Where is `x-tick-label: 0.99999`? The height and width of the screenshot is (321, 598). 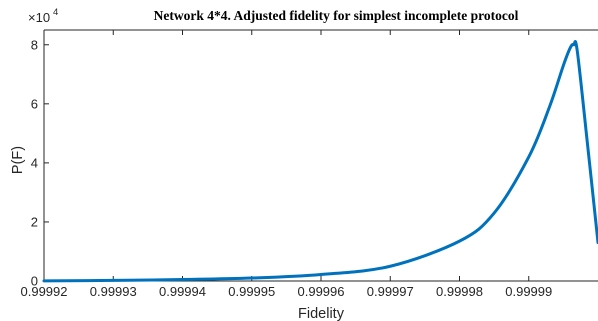
x-tick-label: 0.99999 is located at coordinates (528, 291).